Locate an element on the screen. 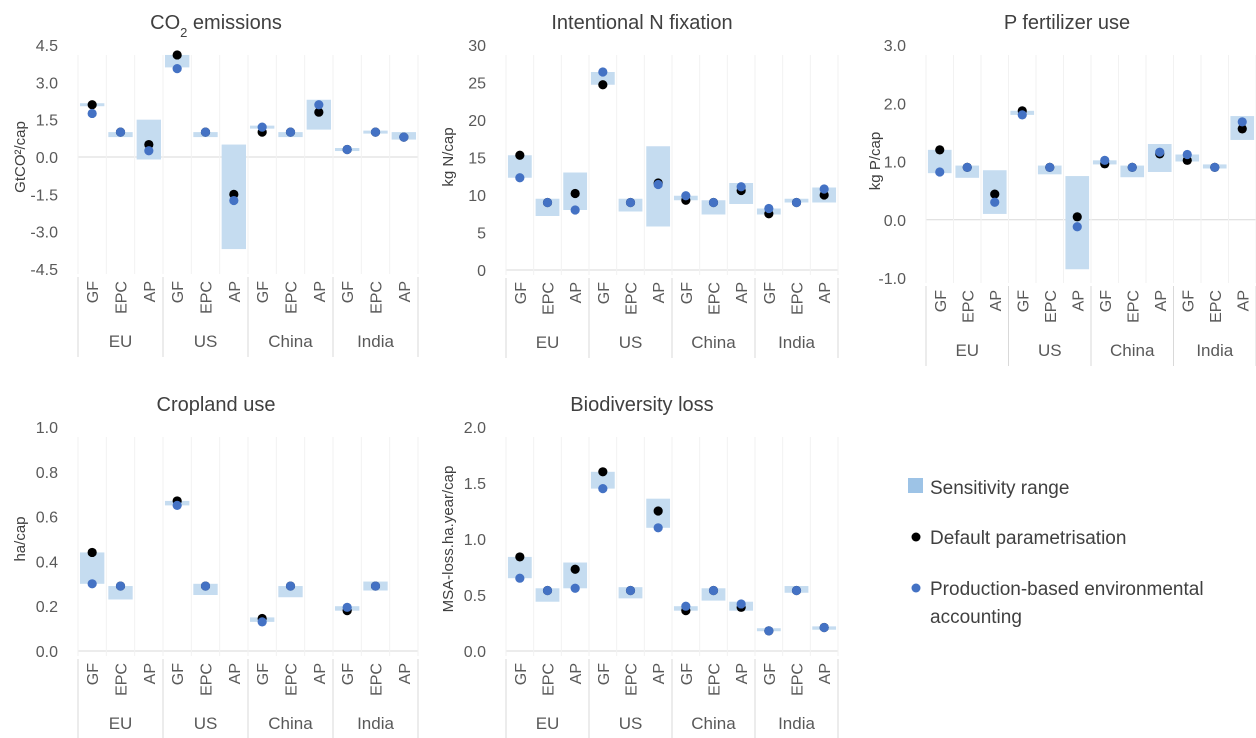 The image size is (1256, 738). y-tick-label: 1.0 is located at coordinates (895, 163).